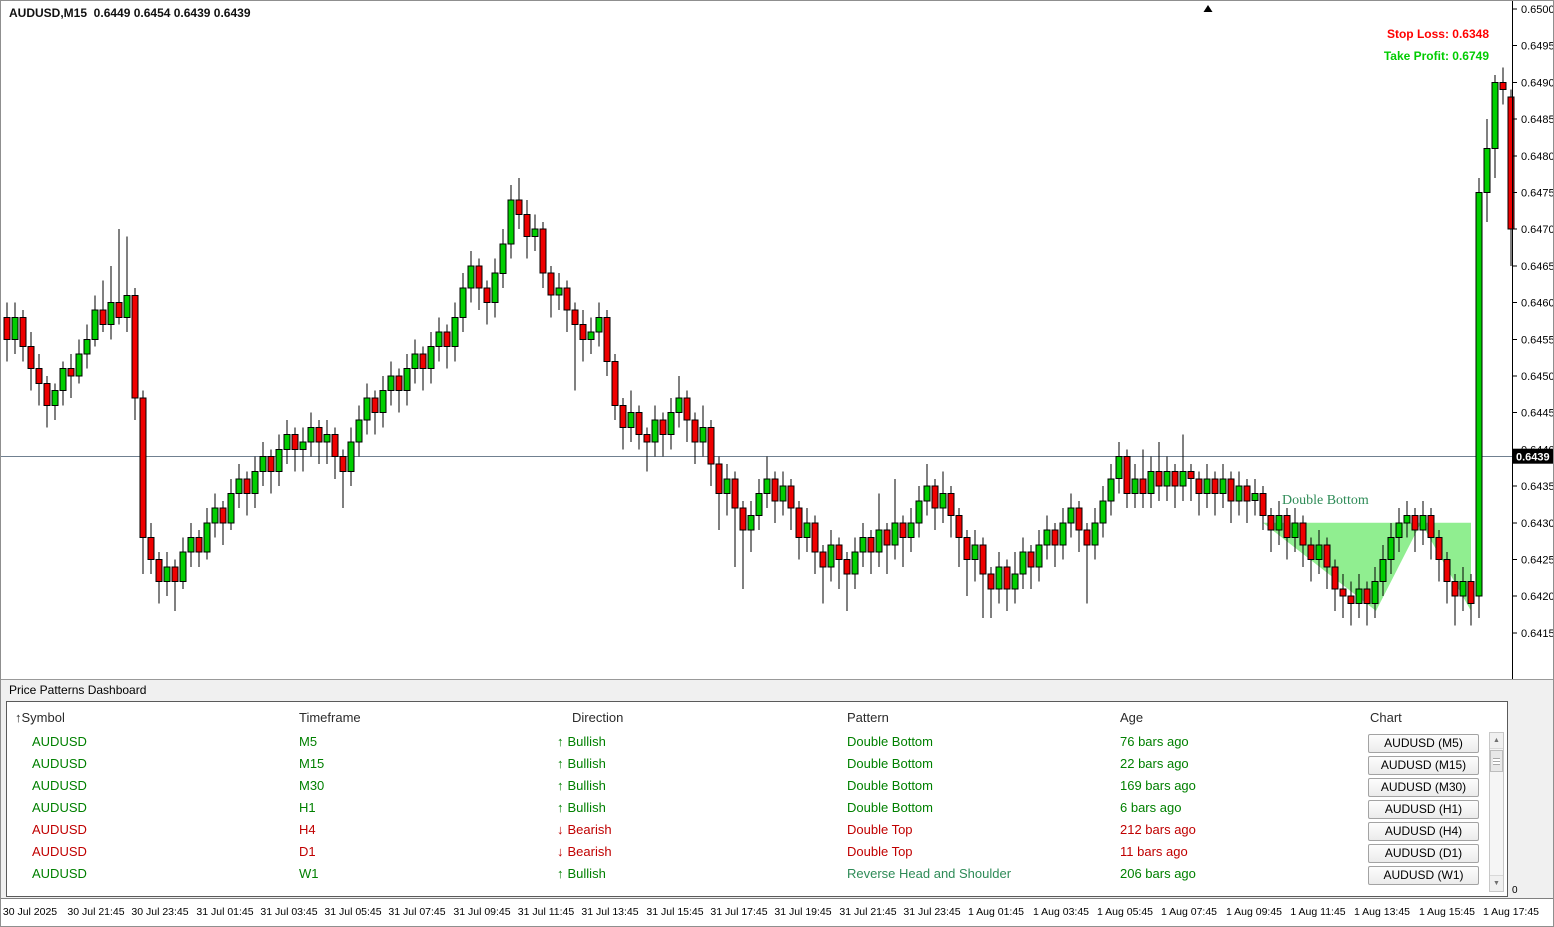  I want to click on svg-text: 0.6480, so click(1537, 157).